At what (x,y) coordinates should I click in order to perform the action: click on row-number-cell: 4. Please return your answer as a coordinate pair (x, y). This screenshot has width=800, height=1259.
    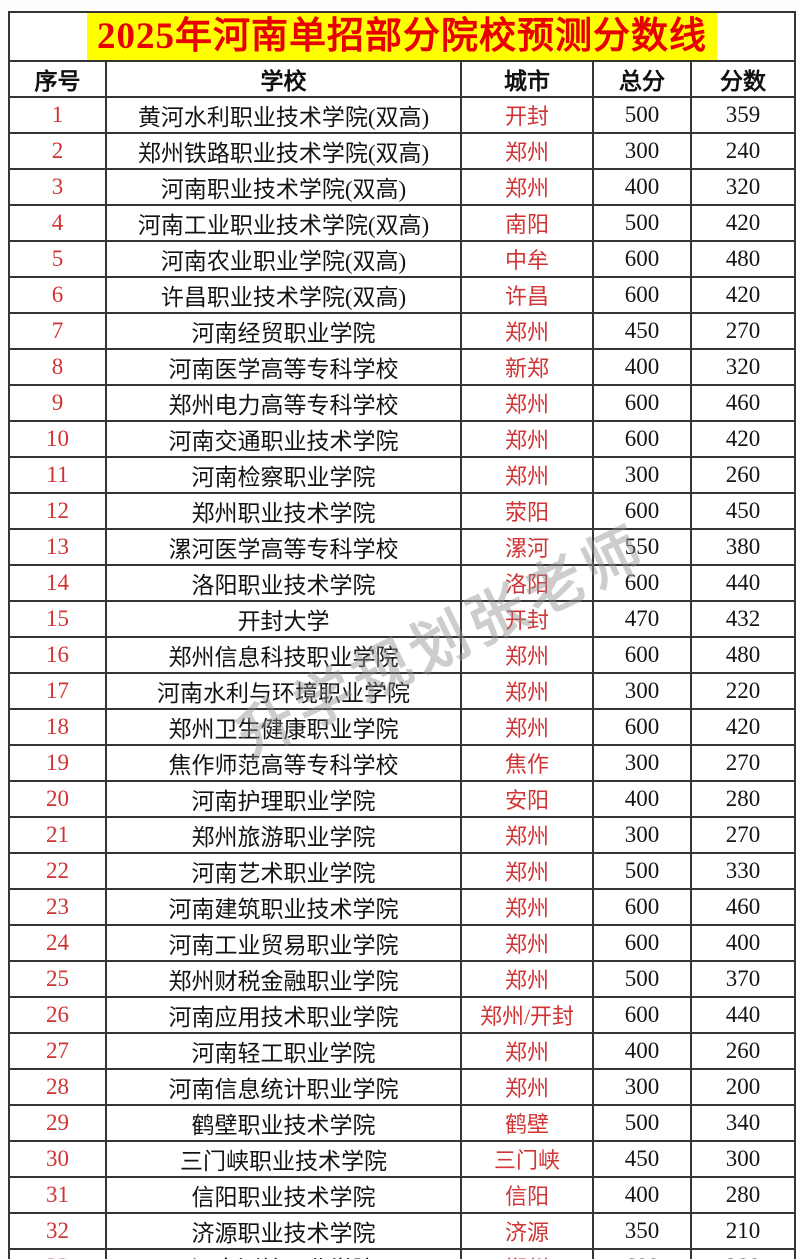
    Looking at the image, I should click on (57, 223).